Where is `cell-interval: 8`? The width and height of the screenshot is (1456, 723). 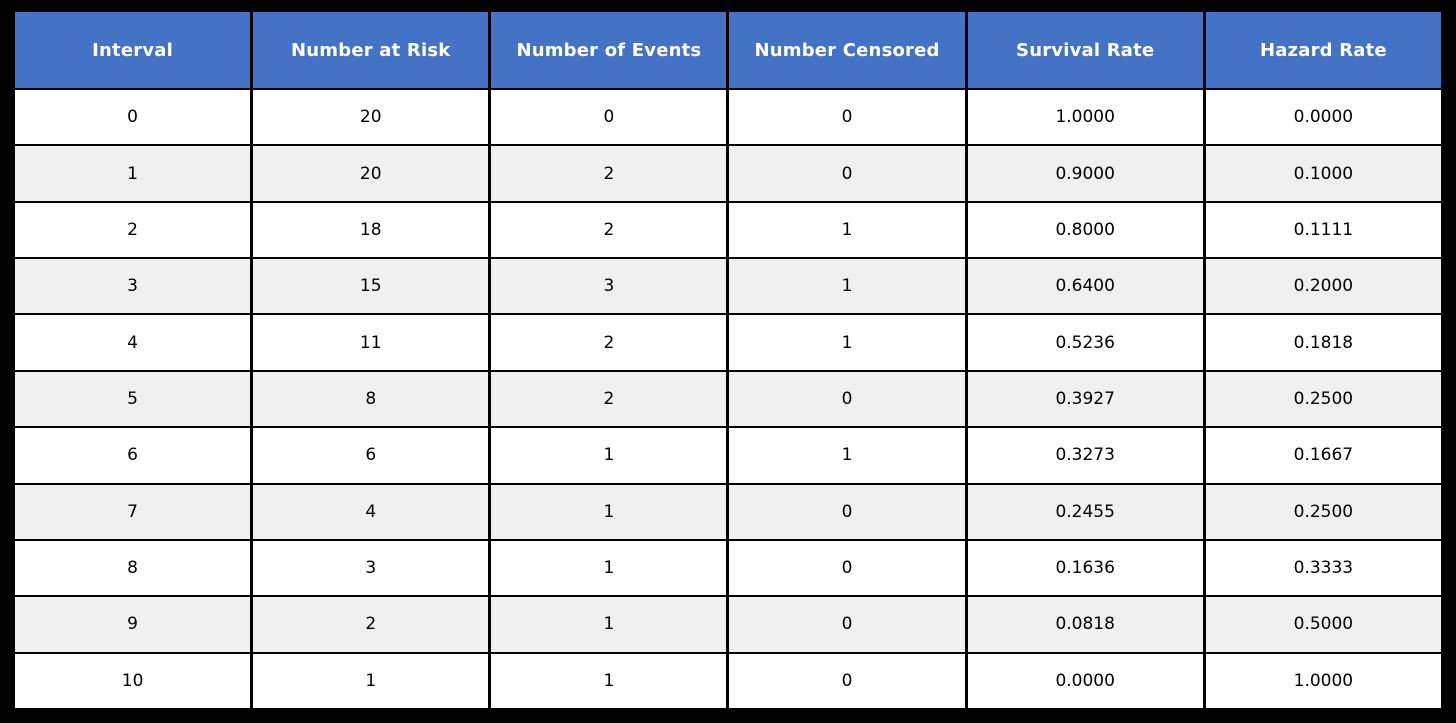
cell-interval: 8 is located at coordinates (132, 568).